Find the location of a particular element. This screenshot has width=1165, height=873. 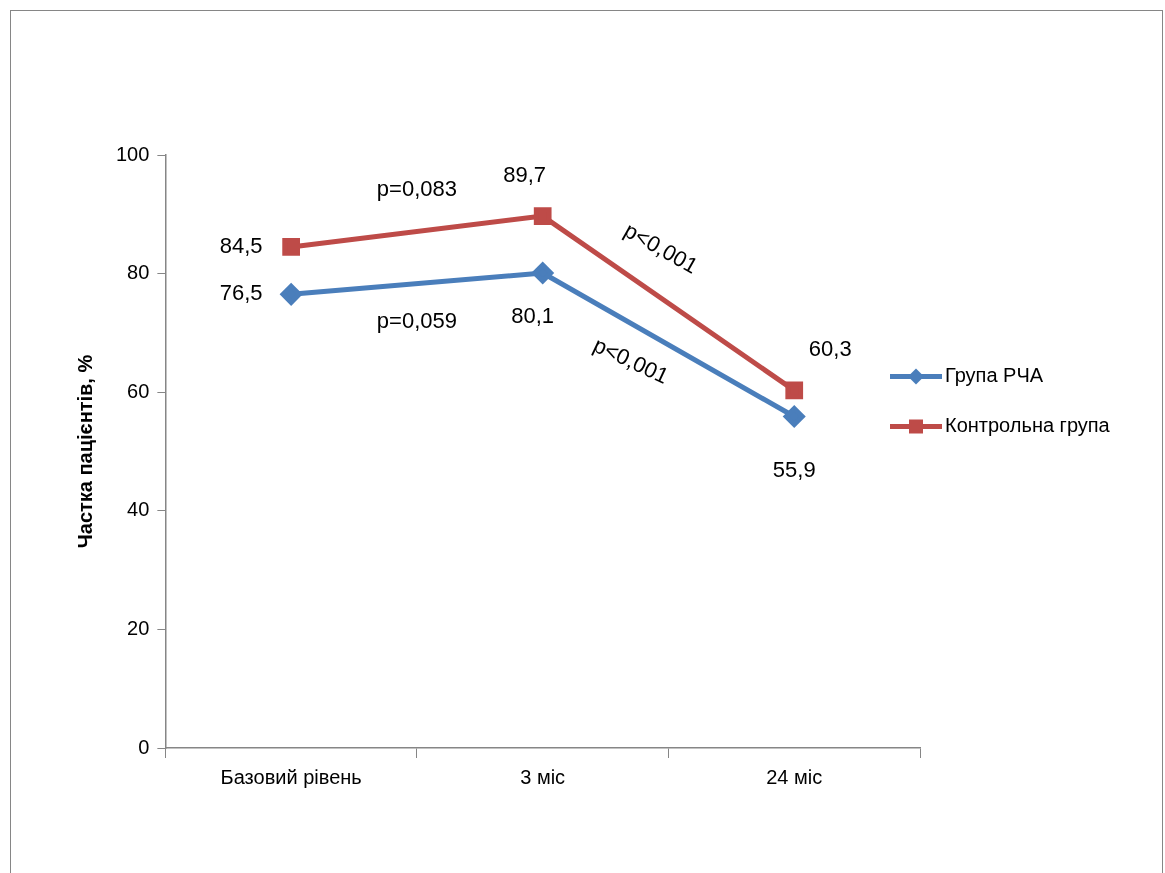

data-label: 55,9 is located at coordinates (794, 469).